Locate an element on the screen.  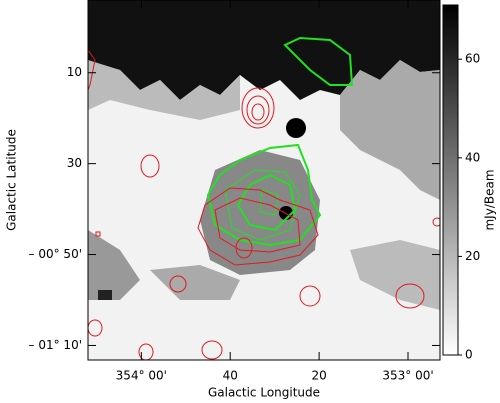
colorbar is located at coordinates (450, 180).